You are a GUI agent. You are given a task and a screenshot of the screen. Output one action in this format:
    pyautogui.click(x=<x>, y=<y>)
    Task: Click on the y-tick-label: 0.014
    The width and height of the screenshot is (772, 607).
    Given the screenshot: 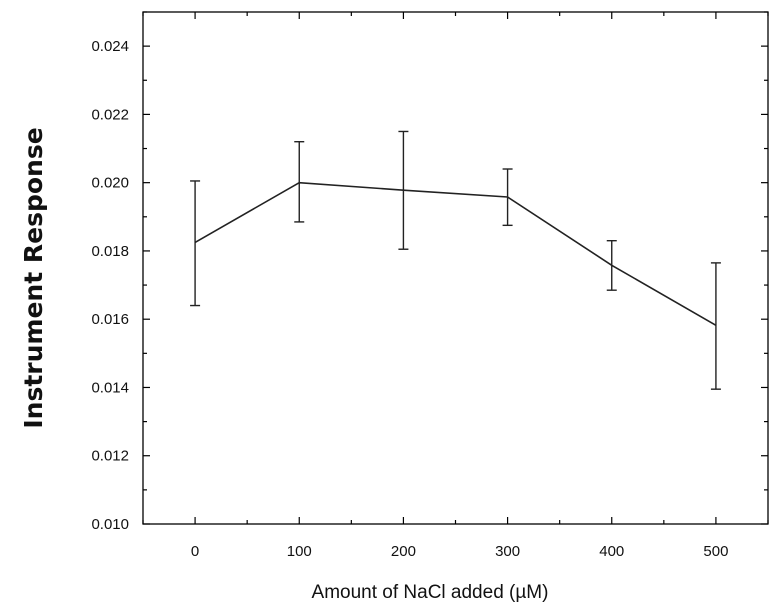 What is the action you would take?
    pyautogui.click(x=110, y=387)
    